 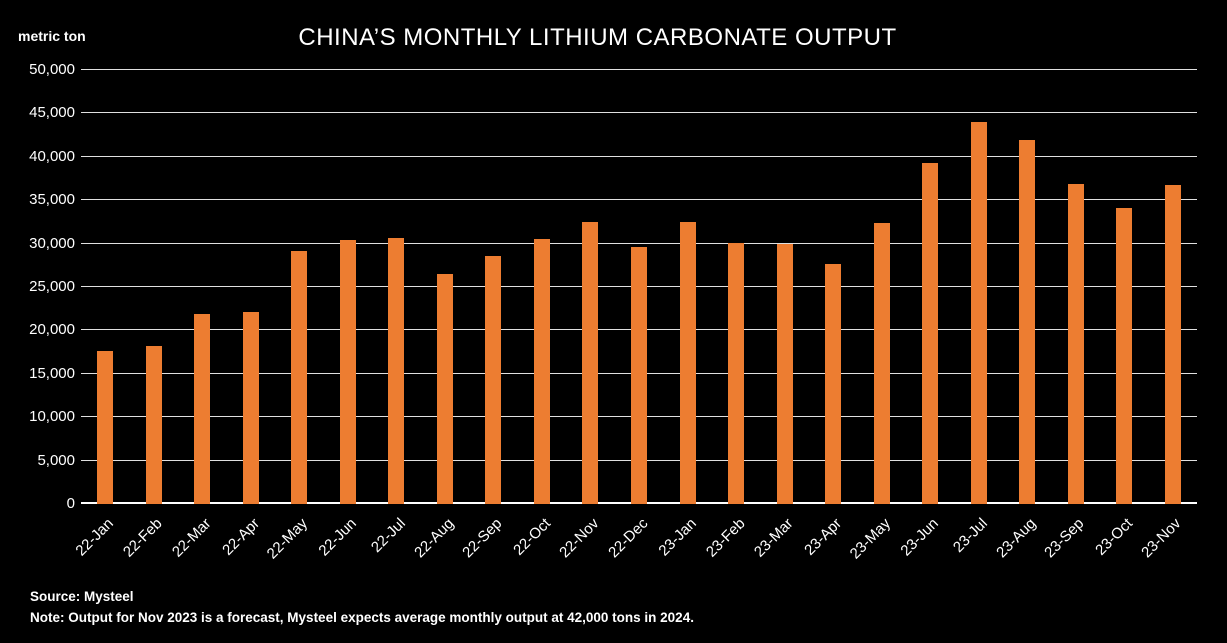 What do you see at coordinates (191, 538) in the screenshot?
I see `x-tick-label: 22-Mar` at bounding box center [191, 538].